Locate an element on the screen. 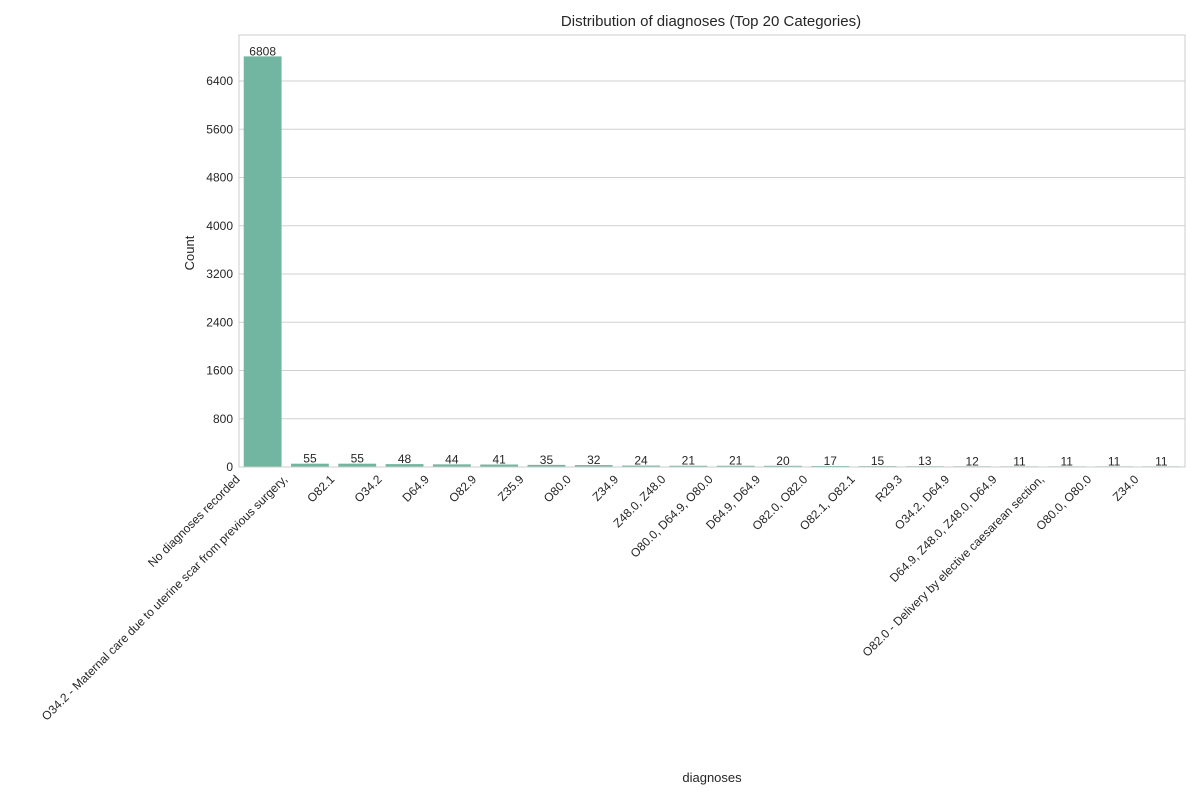  y-tick-labels: 0 800 1600 2400 3200 4000 4800 5600 6400 is located at coordinates (219, 274).